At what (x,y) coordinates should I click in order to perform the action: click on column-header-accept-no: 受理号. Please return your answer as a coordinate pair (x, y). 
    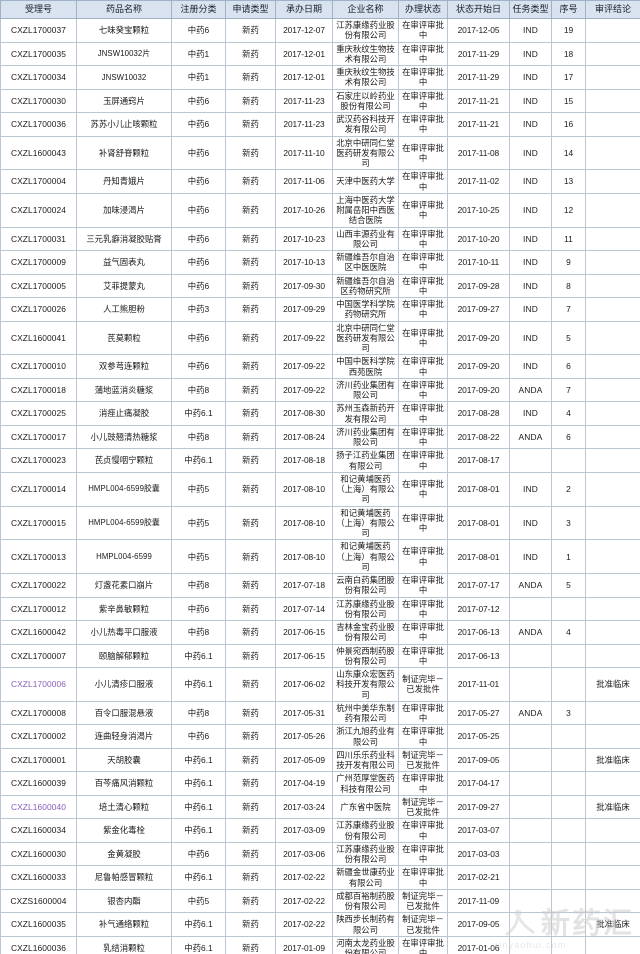
    Looking at the image, I should click on (38, 9).